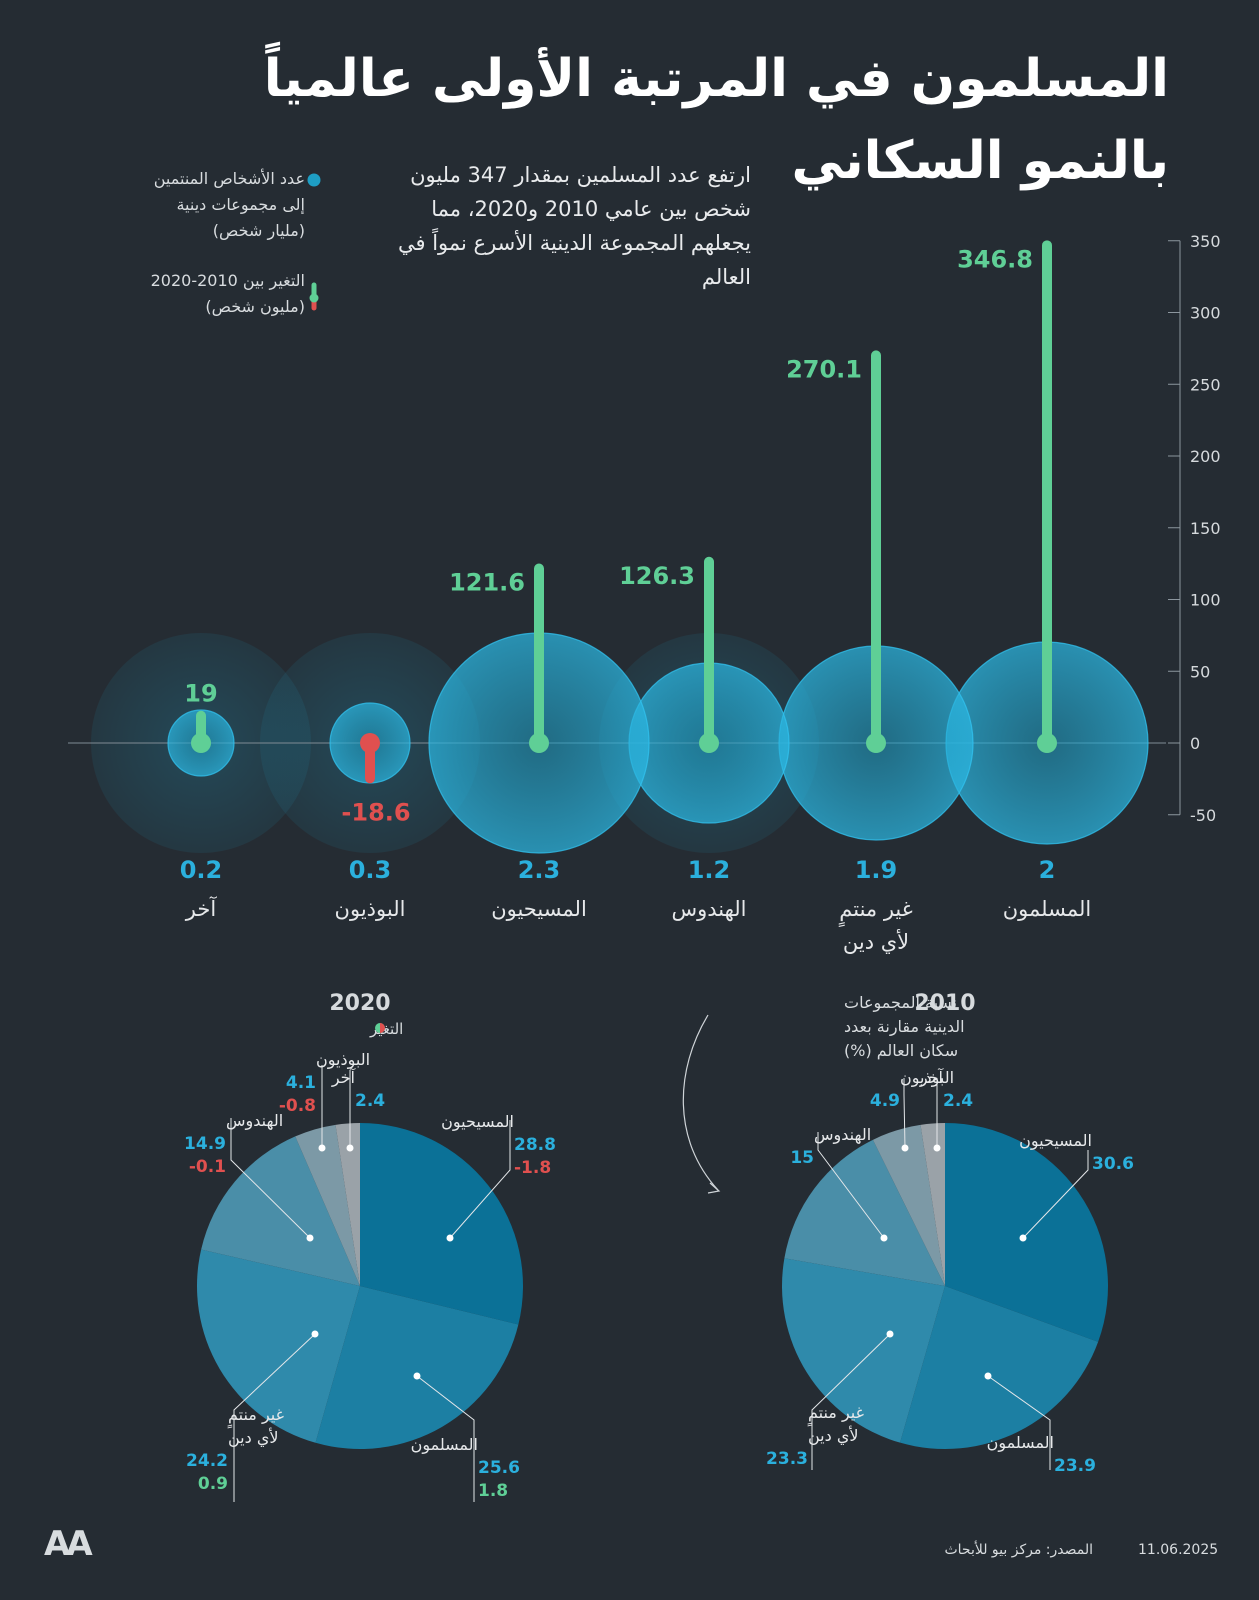 The height and width of the screenshot is (1600, 1259). I want to click on legend-circle-icon, so click(314, 180).